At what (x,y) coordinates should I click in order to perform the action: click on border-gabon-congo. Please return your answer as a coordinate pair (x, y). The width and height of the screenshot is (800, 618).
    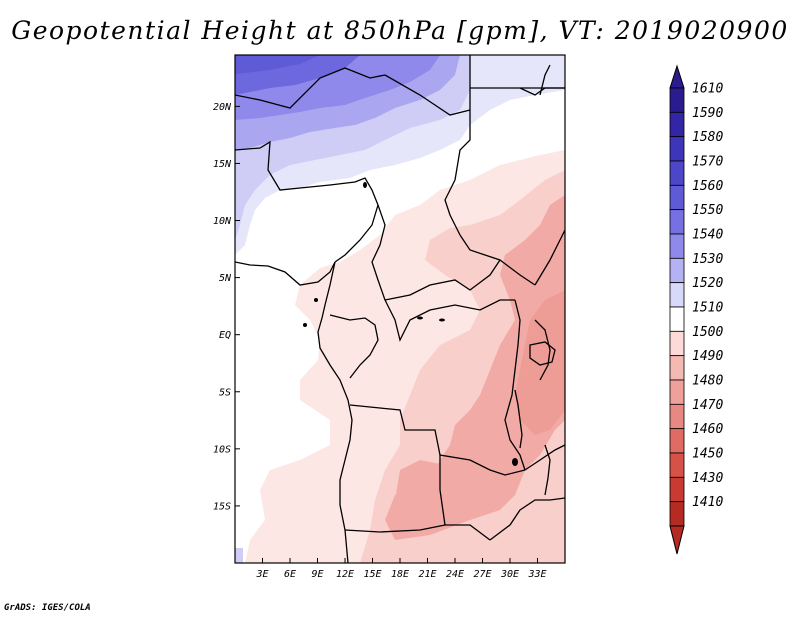
    Looking at the image, I should click on (354, 346).